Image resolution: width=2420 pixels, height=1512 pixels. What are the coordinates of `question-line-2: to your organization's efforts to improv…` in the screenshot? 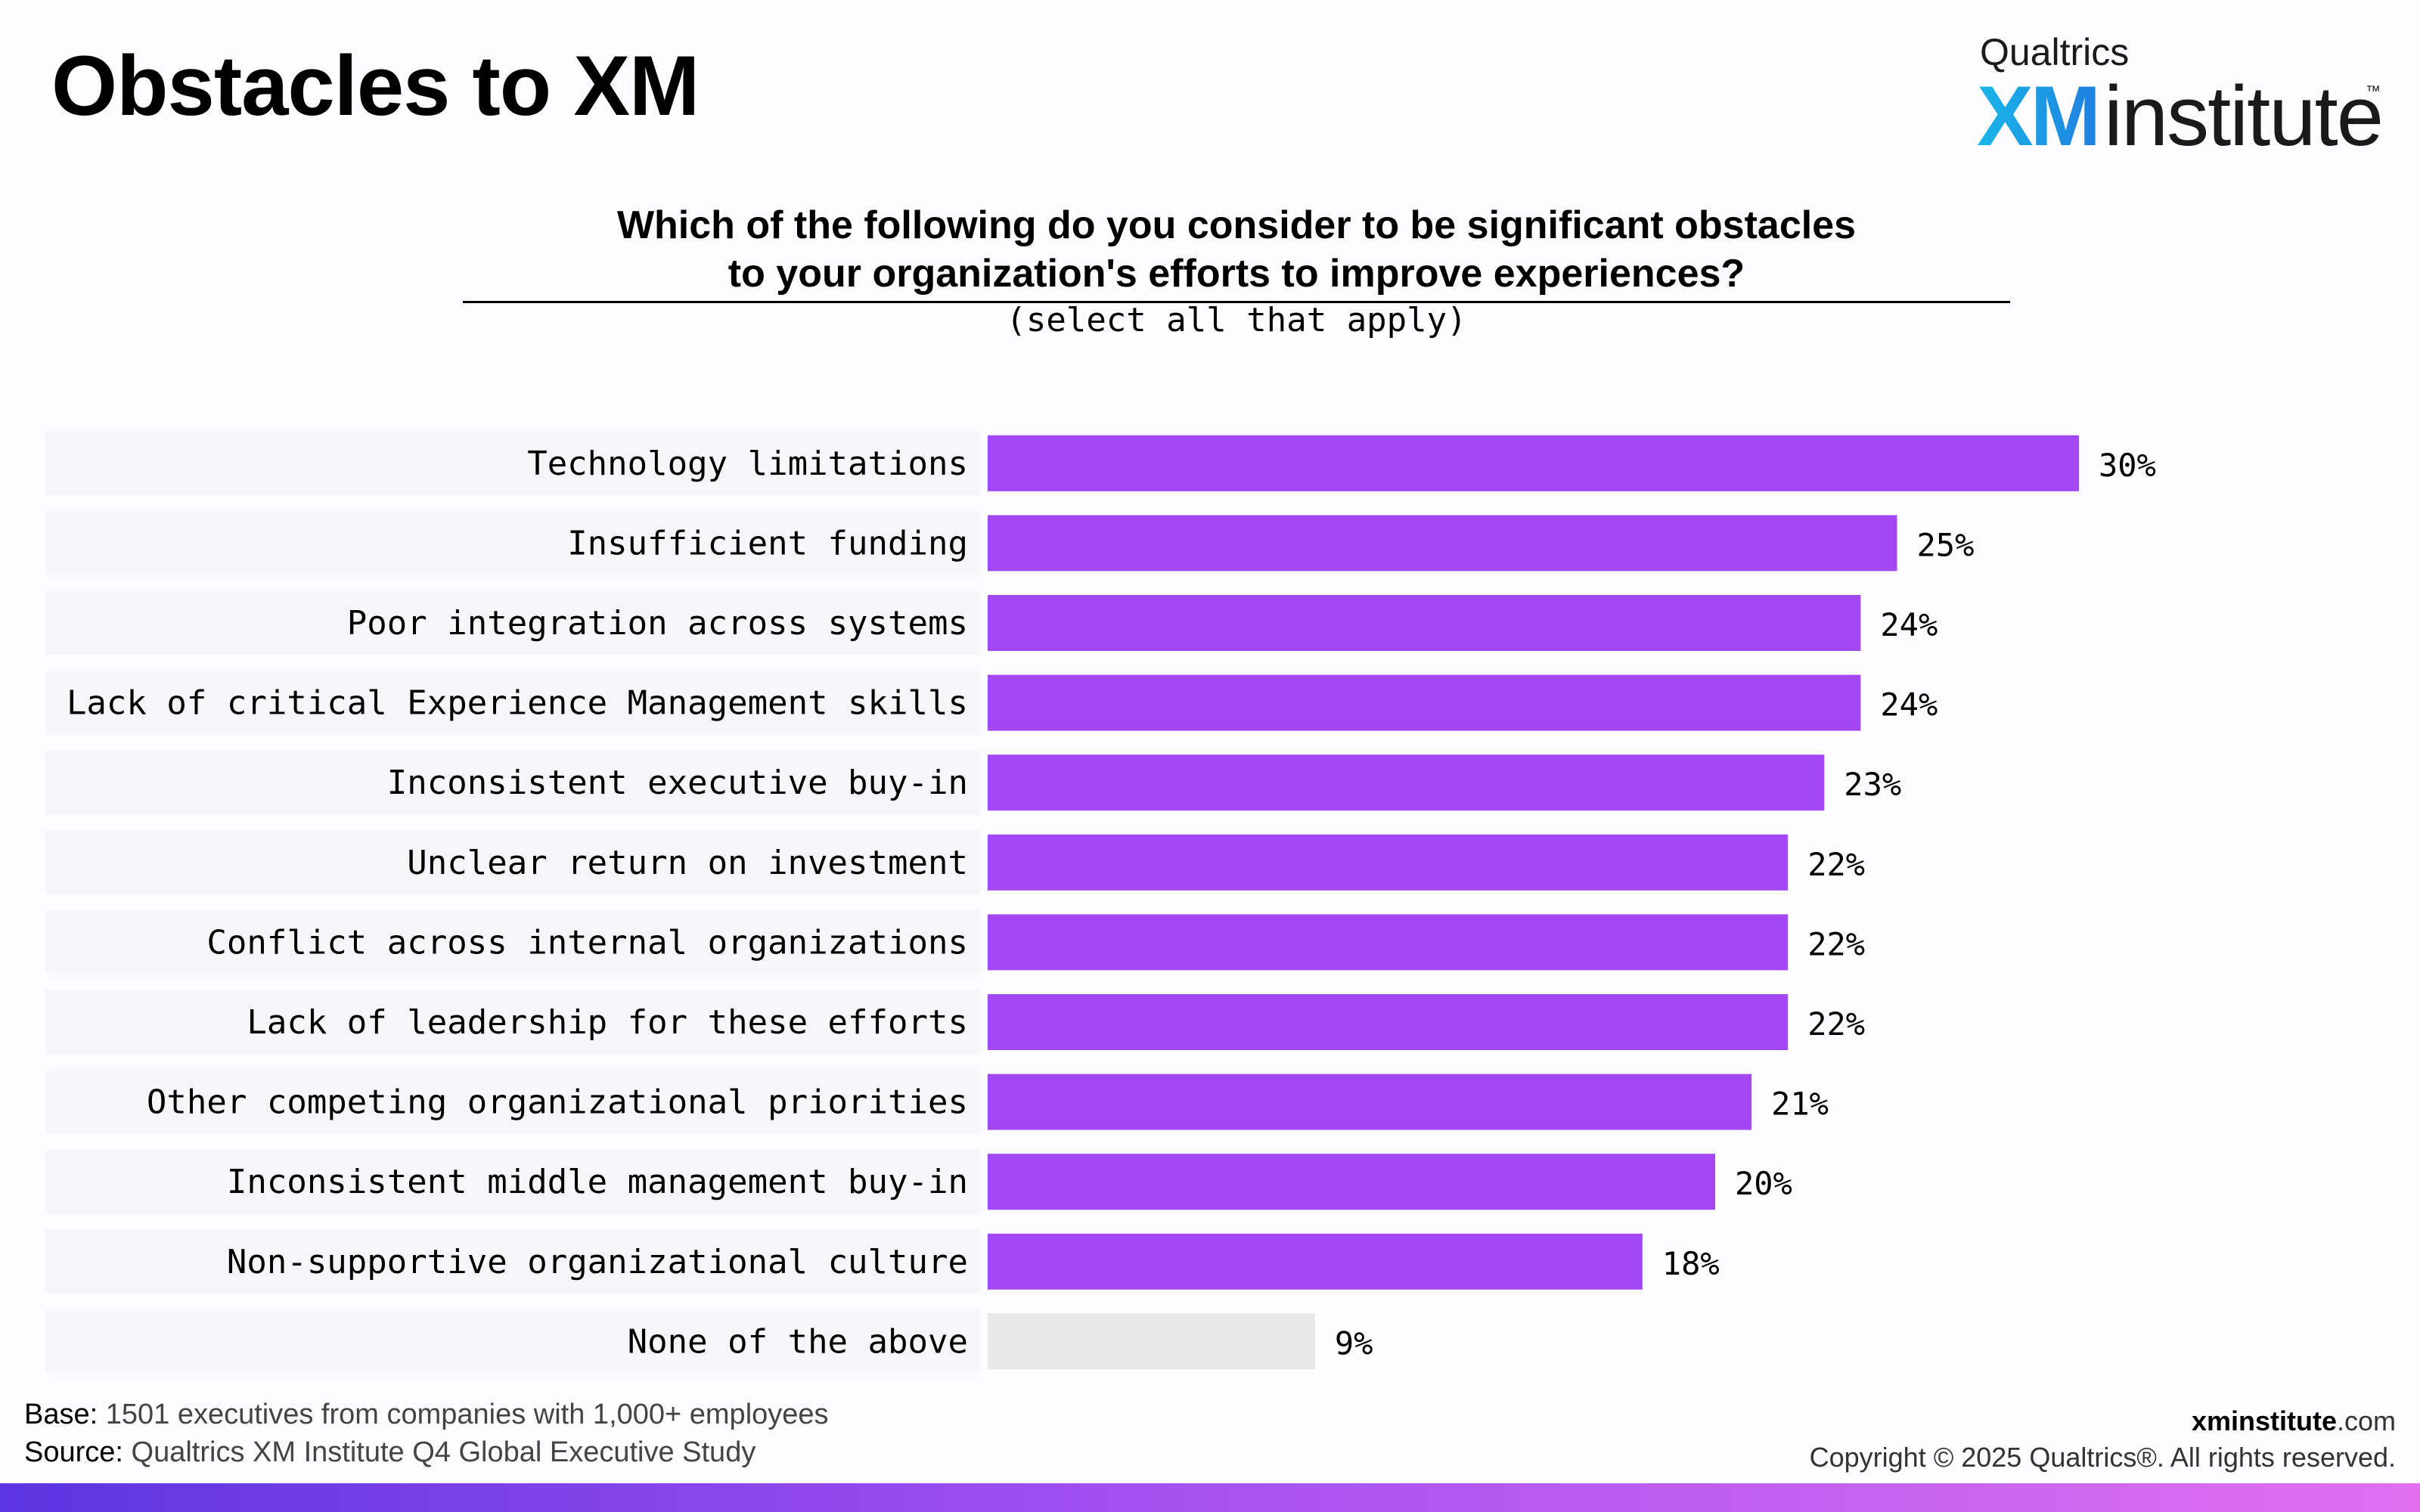 It's located at (1236, 274).